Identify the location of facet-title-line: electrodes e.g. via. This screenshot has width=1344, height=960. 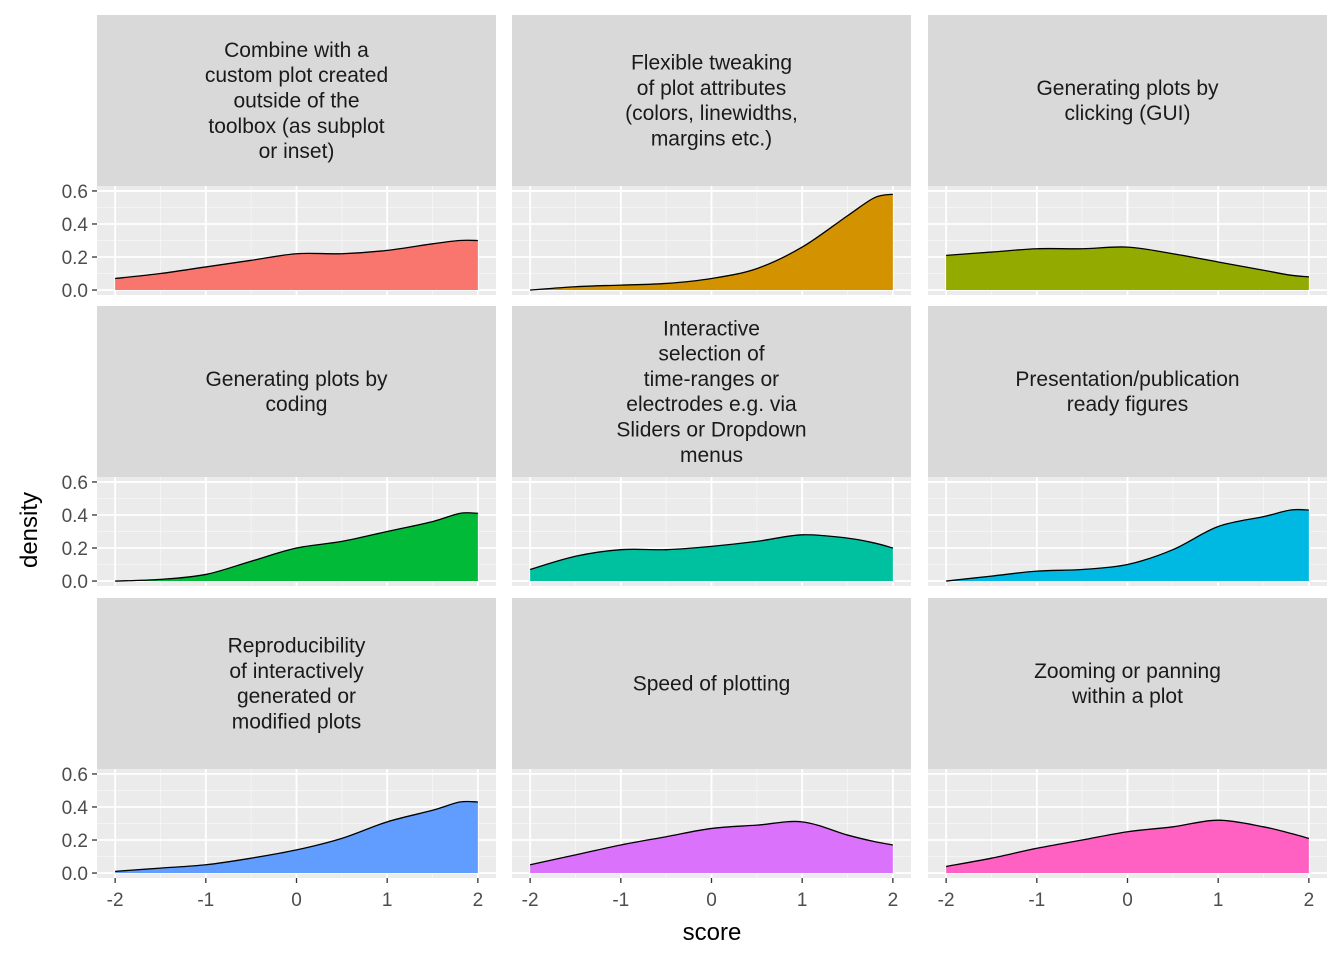
(711, 404).